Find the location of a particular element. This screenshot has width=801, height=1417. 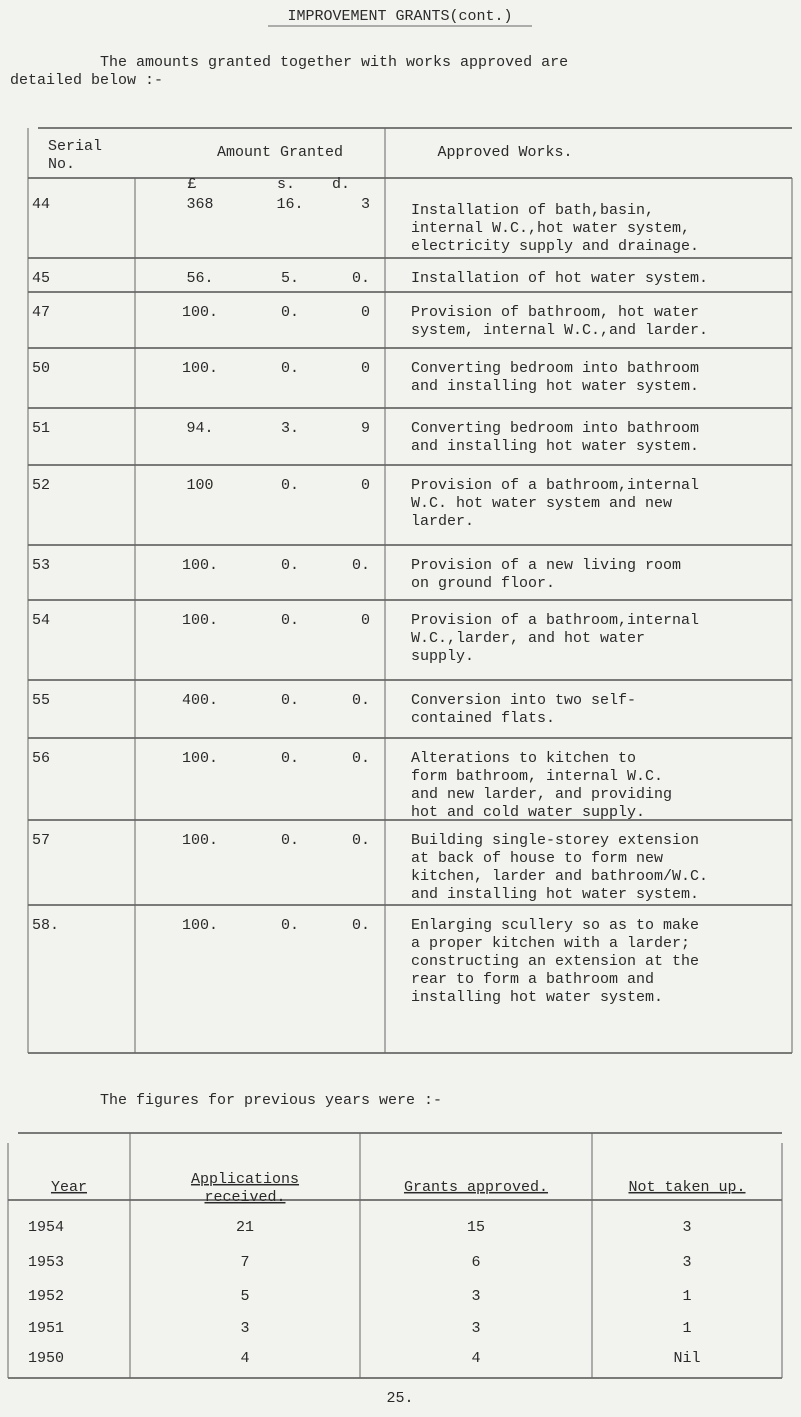

works-line: rear to form a bathroom and is located at coordinates (532, 979).